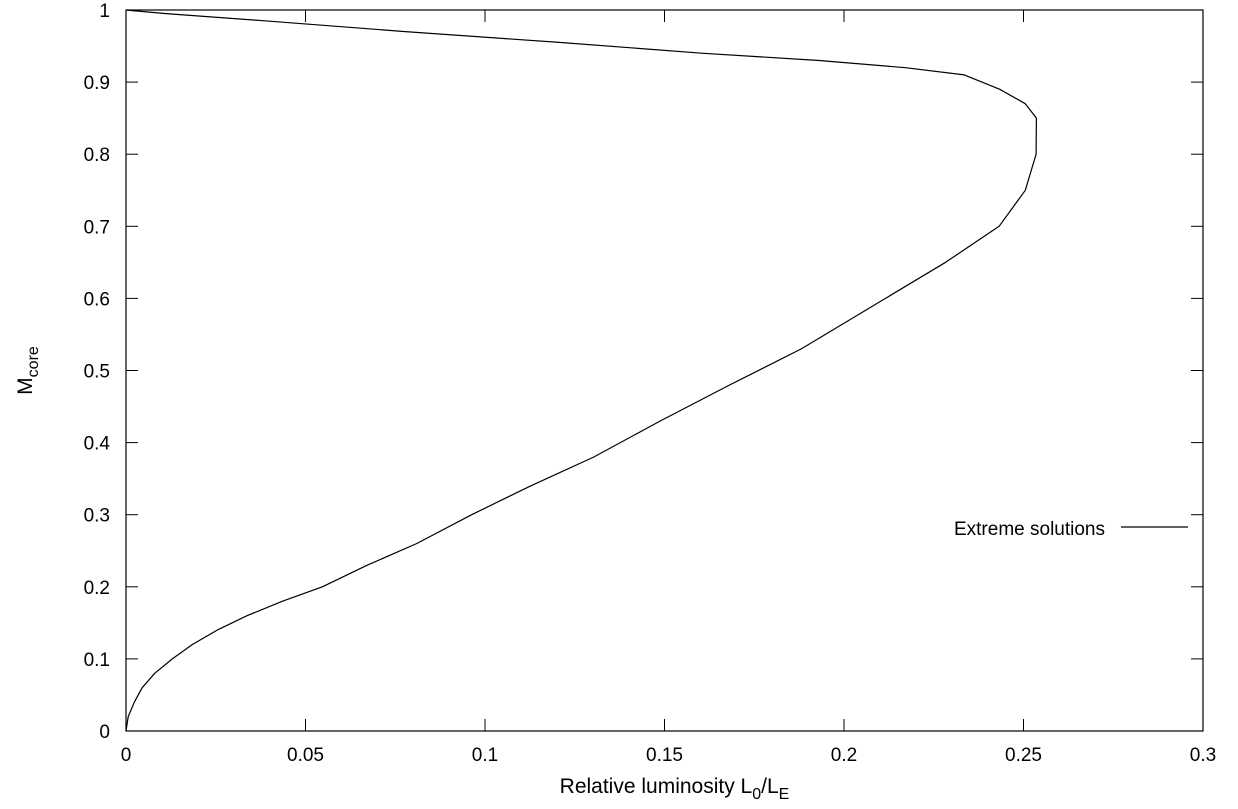 Image resolution: width=1238 pixels, height=809 pixels. What do you see at coordinates (97, 155) in the screenshot?
I see `y-tick-label: 0.8` at bounding box center [97, 155].